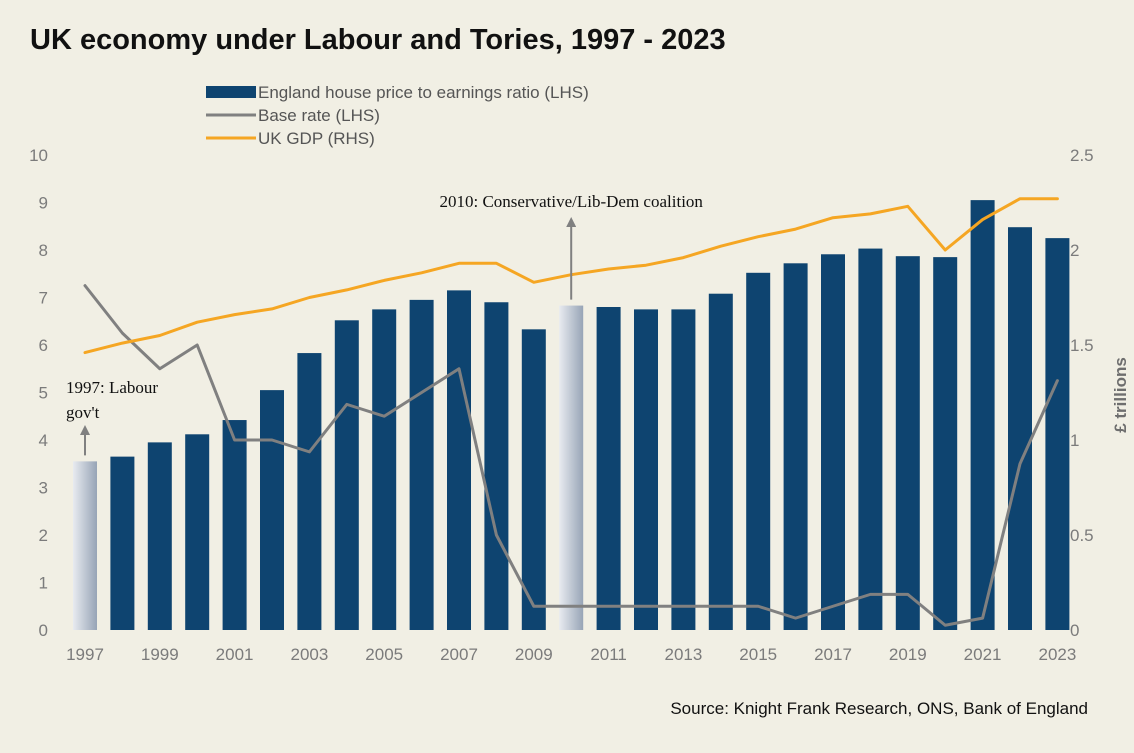 Image resolution: width=1134 pixels, height=753 pixels. Describe the element at coordinates (43, 250) in the screenshot. I see `left-tick-label: 8` at that location.